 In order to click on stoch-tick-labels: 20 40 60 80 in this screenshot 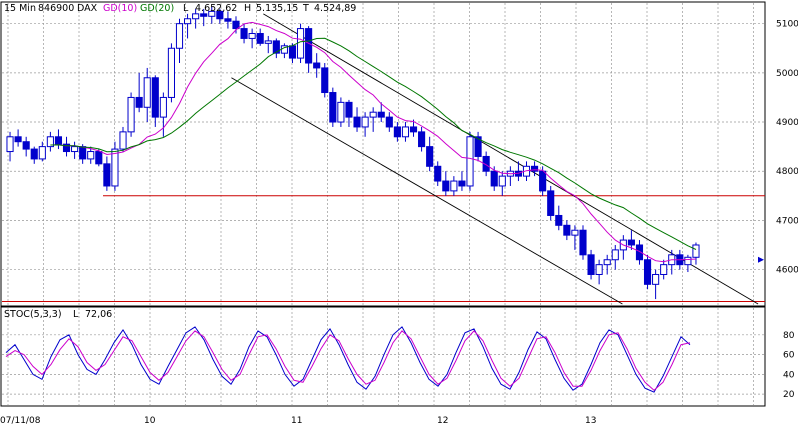, I will do `click(789, 365)`.